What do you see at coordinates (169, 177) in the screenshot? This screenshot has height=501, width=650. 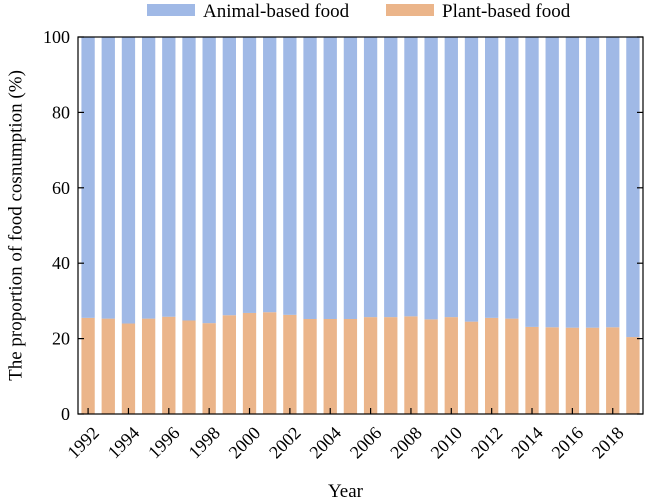 I see `bar-animal-based-food-1996` at bounding box center [169, 177].